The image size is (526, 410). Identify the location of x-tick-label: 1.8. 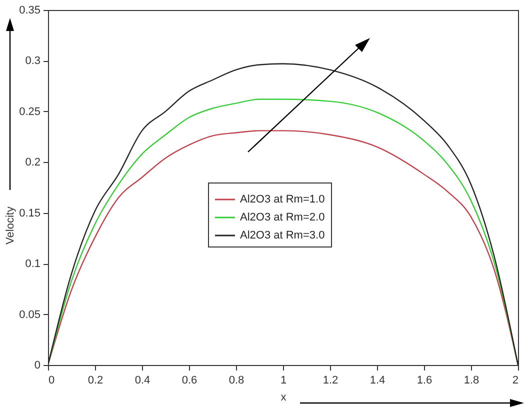
(472, 380).